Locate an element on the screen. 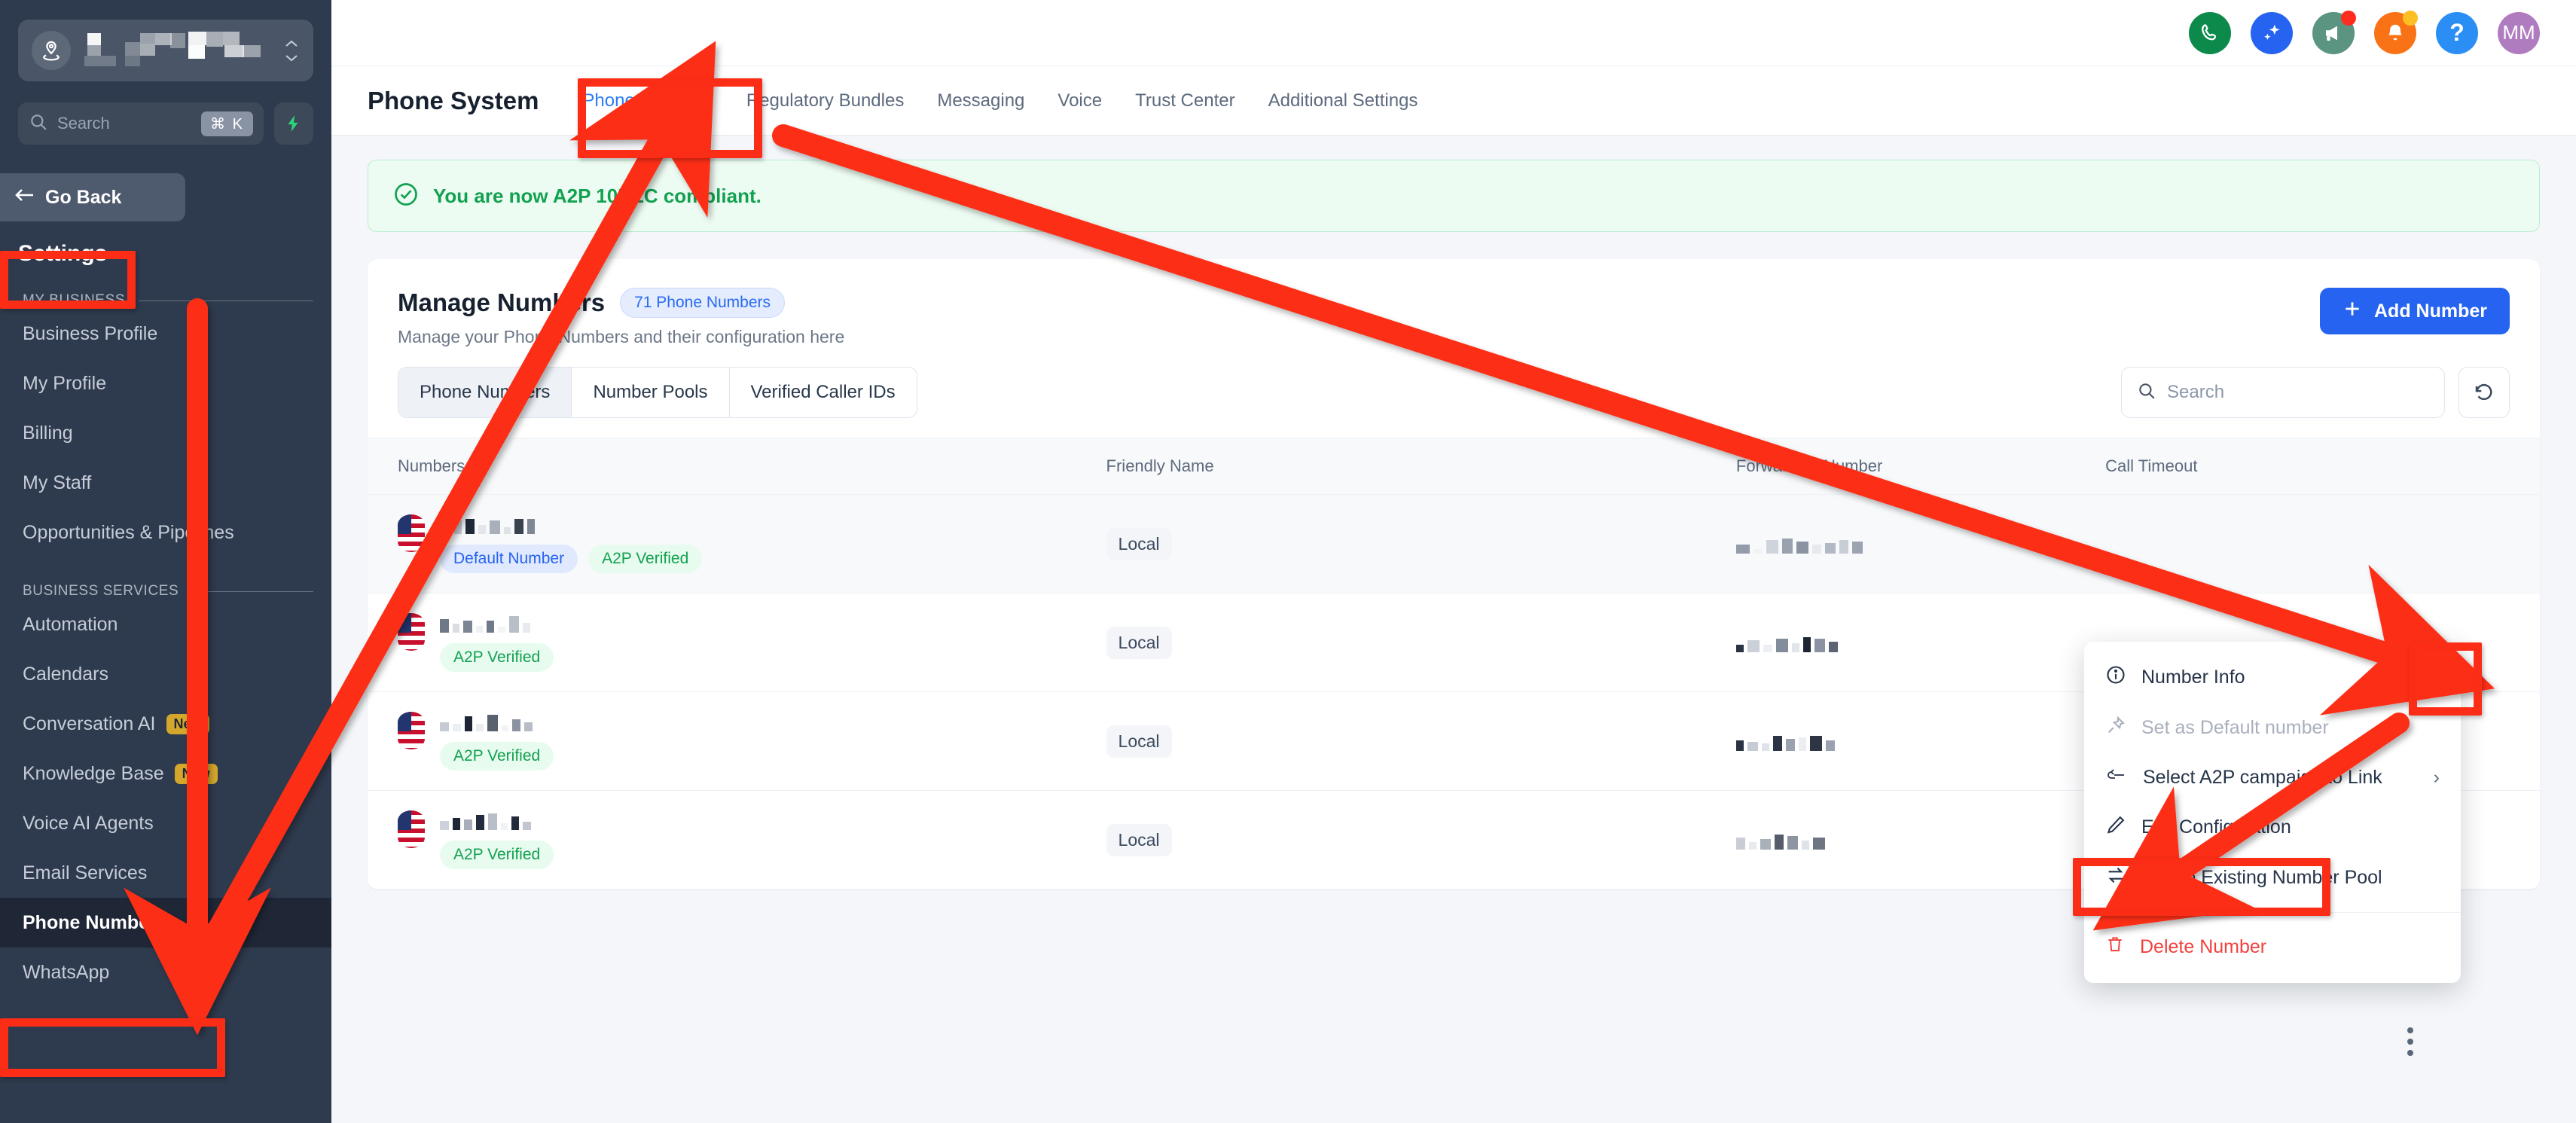  sidebar-item-knowledge-base: Knowledge Base New is located at coordinates (166, 773).